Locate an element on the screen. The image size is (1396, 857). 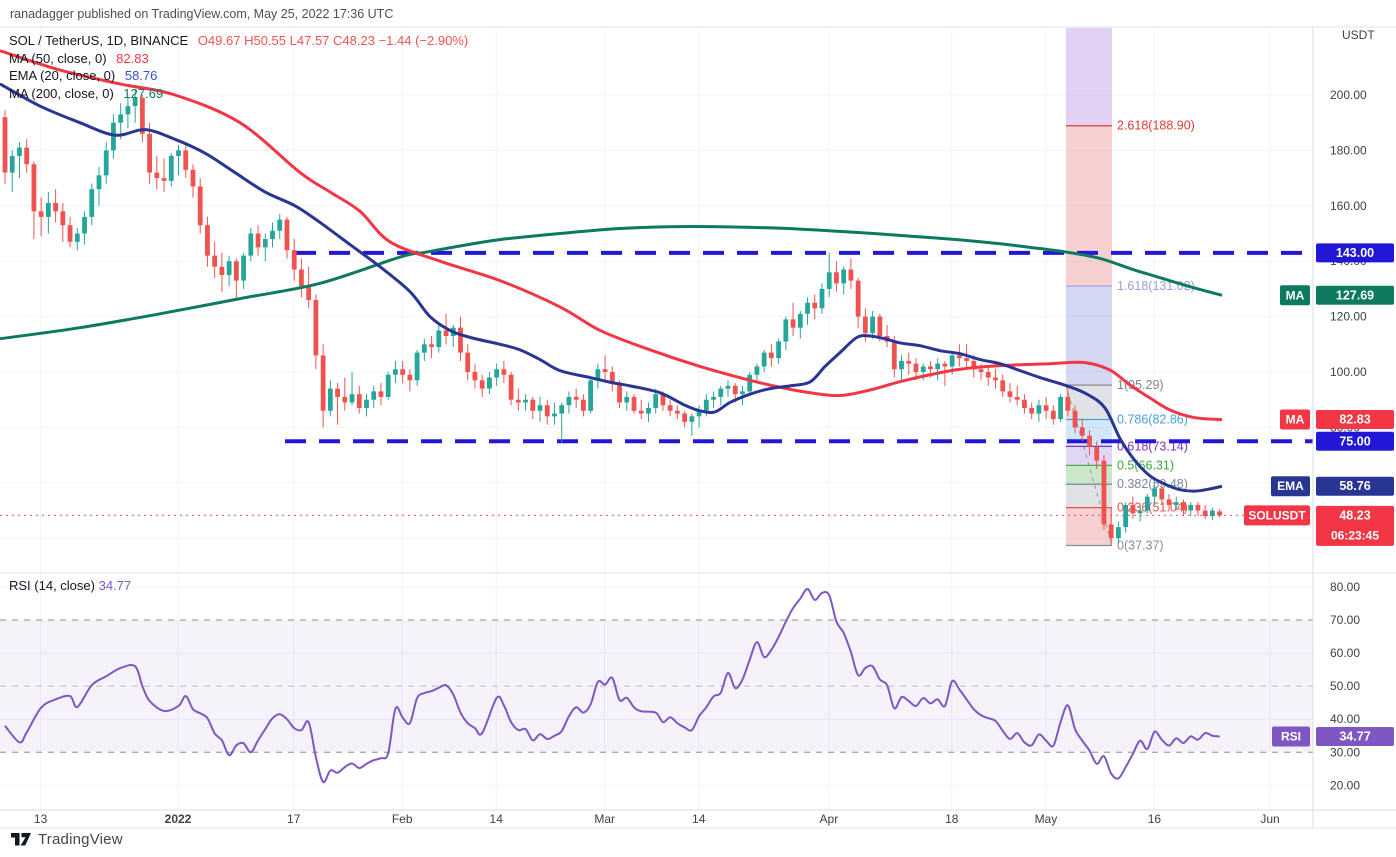
ma200-badge-pill is located at coordinates (1295, 295).